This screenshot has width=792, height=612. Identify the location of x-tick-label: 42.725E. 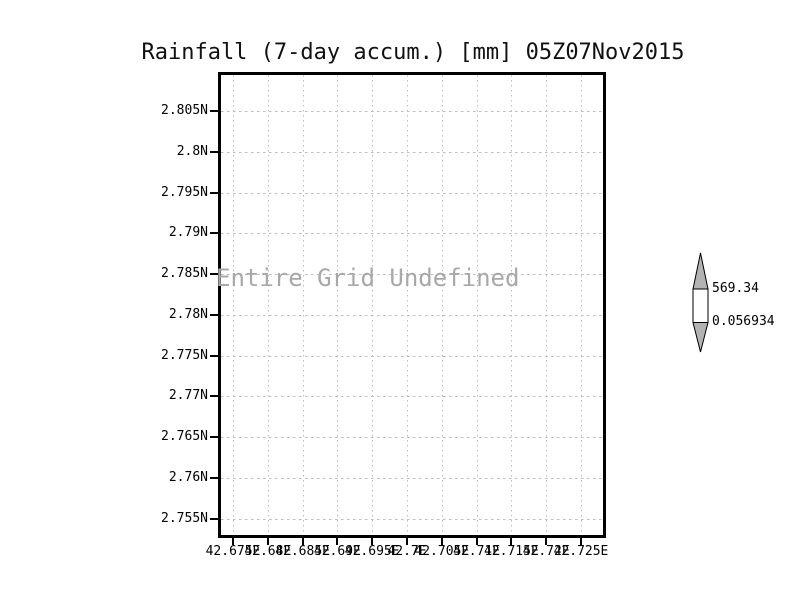
(581, 551).